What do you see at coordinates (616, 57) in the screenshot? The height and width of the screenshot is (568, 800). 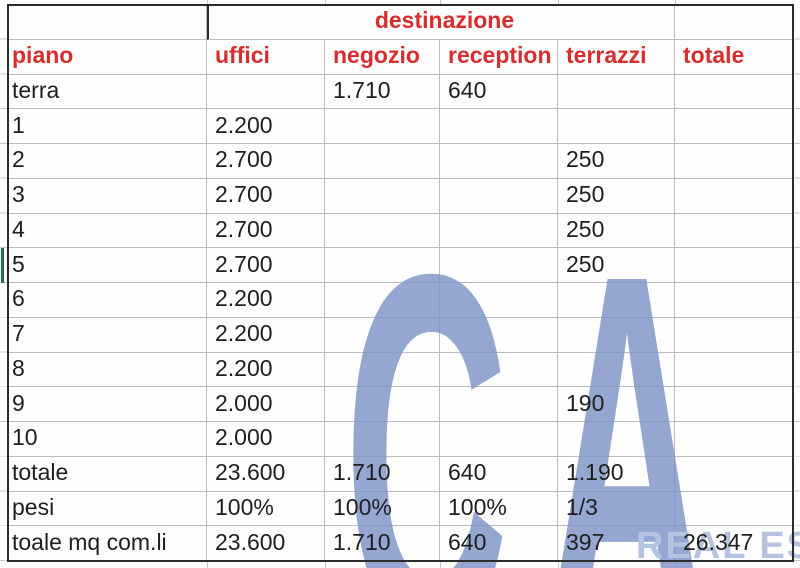 I see `column-header-terrazzi: terrazzi` at bounding box center [616, 57].